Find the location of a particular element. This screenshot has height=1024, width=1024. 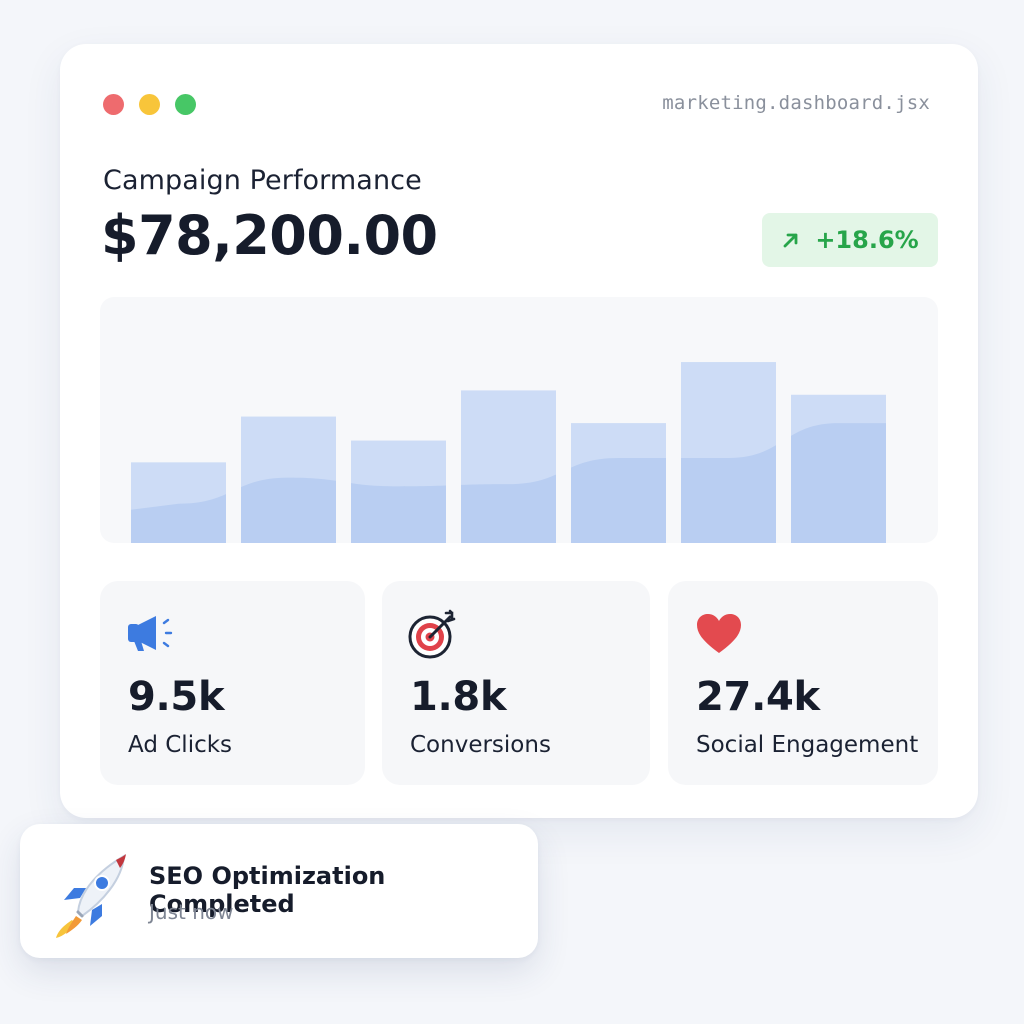

stat-label: Ad Clicks is located at coordinates (180, 745).